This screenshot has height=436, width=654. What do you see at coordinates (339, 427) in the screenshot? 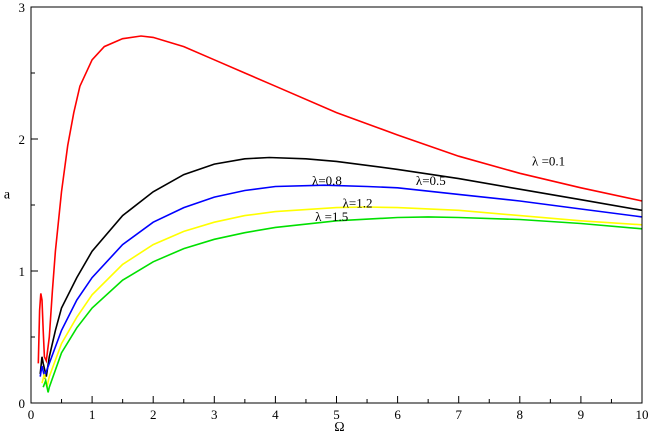
I see `x-axis-title: Ω` at bounding box center [339, 427].